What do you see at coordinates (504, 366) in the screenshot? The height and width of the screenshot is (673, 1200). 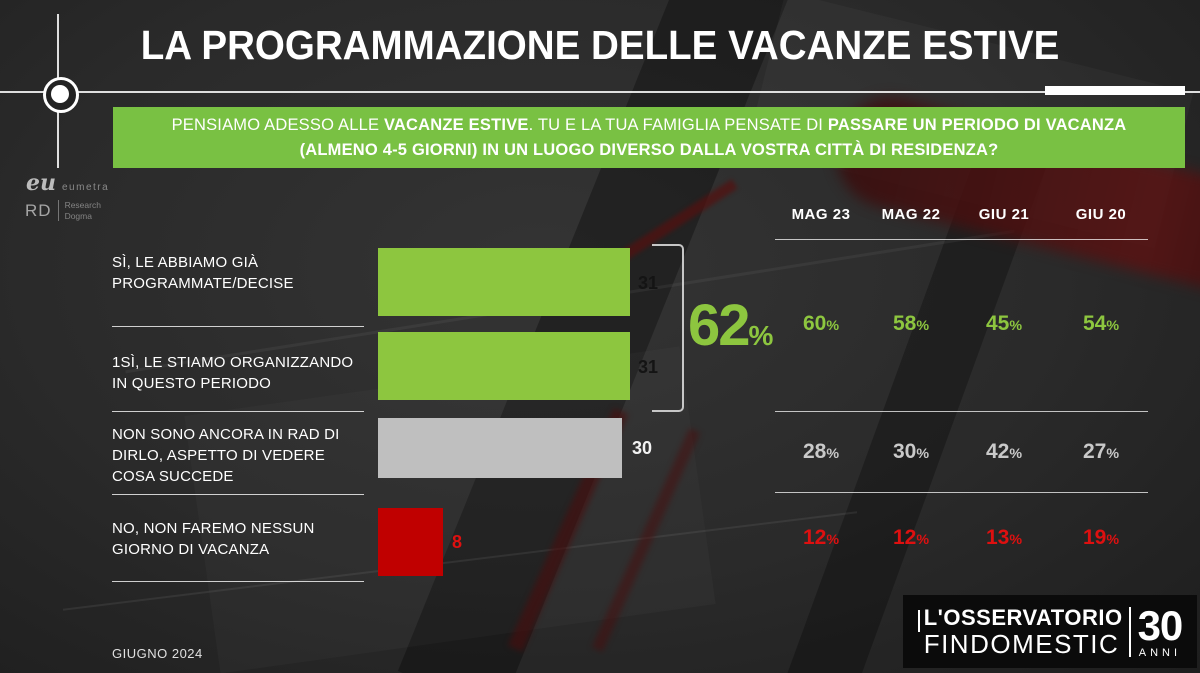 I see `bar-si-organizzando` at bounding box center [504, 366].